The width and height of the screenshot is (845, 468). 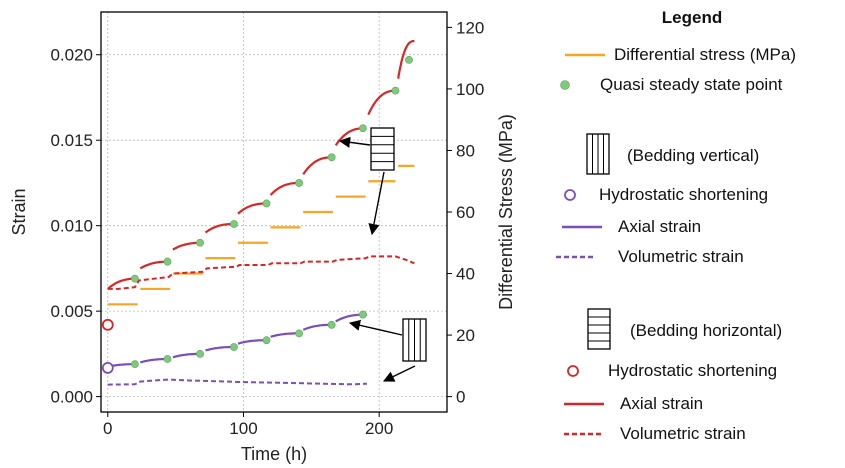 What do you see at coordinates (598, 154) in the screenshot?
I see `legend-bedding-vertical-symbol` at bounding box center [598, 154].